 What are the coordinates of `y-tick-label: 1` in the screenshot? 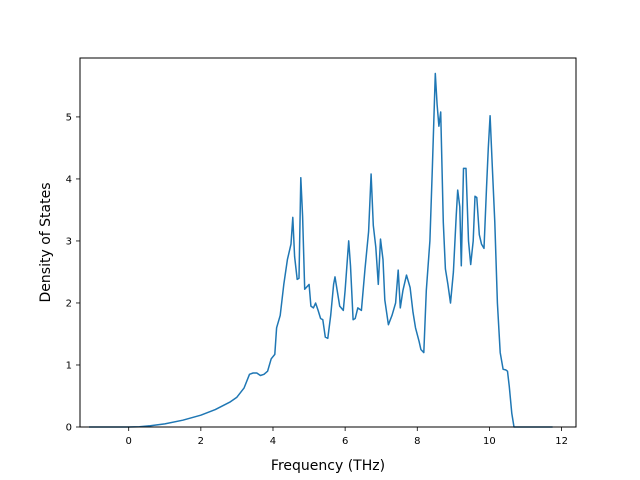 It's located at (69, 365).